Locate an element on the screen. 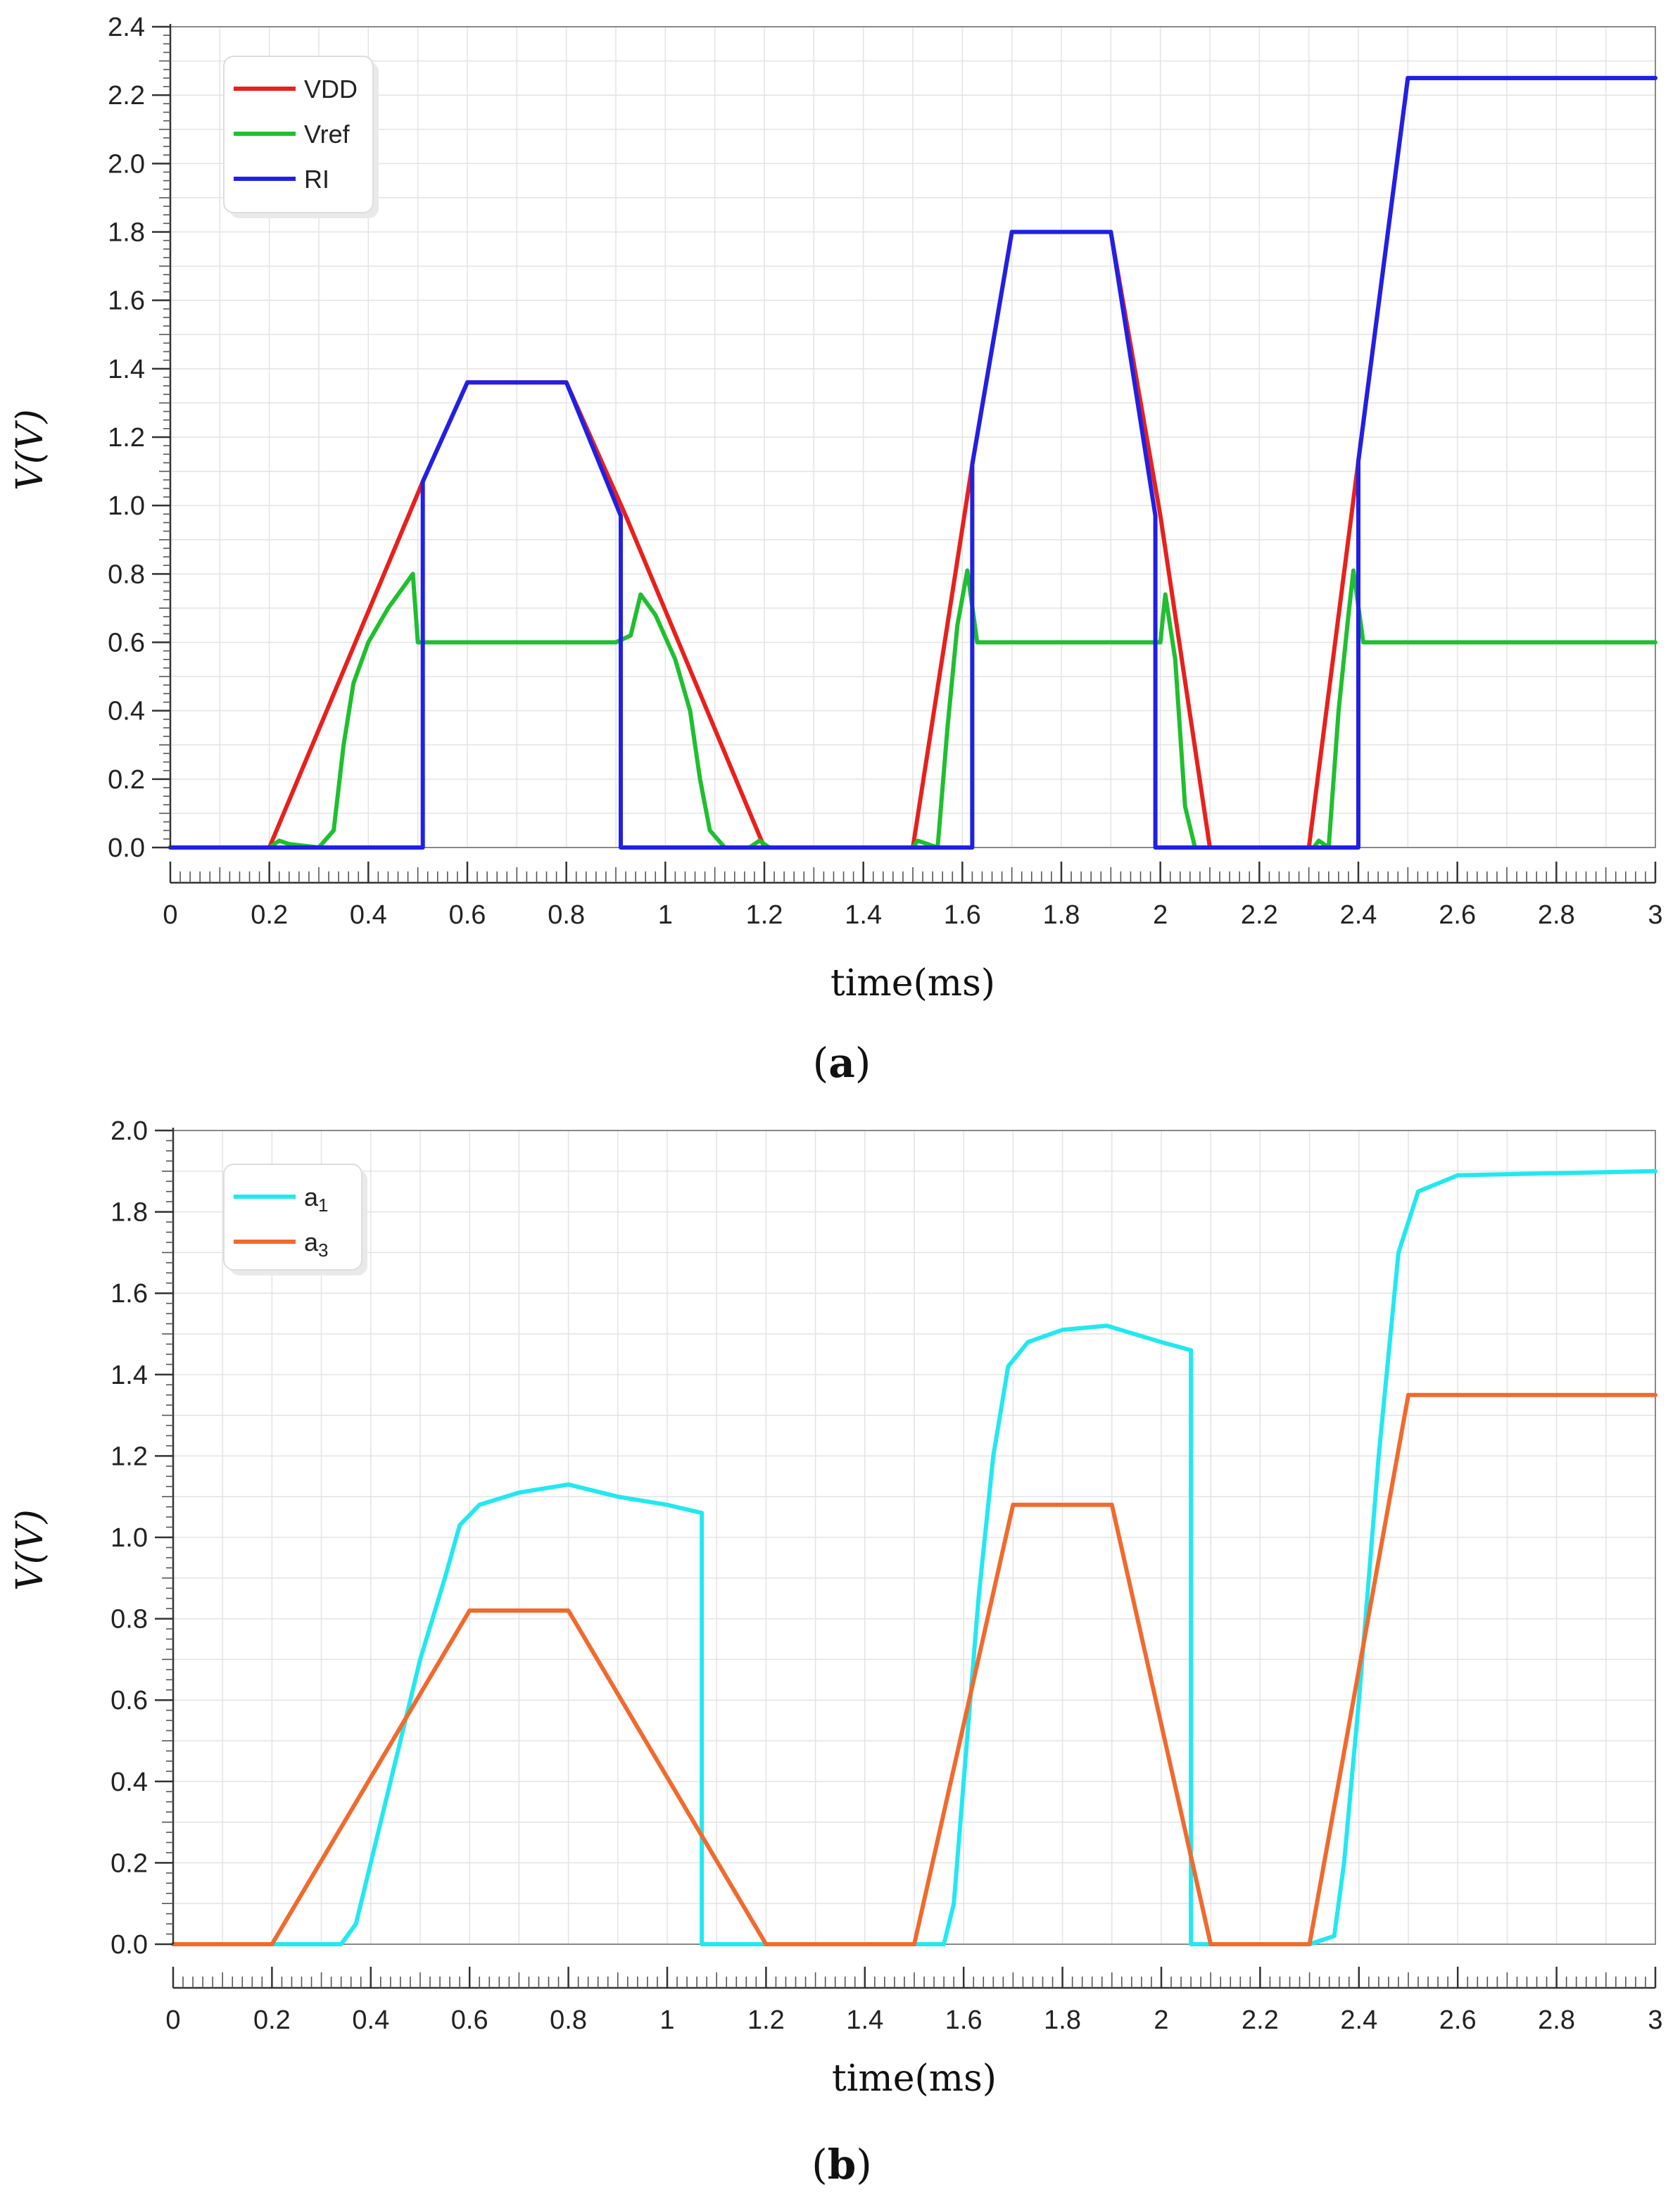 The height and width of the screenshot is (2211, 1680). legend-label-a3: a3 is located at coordinates (317, 1244).